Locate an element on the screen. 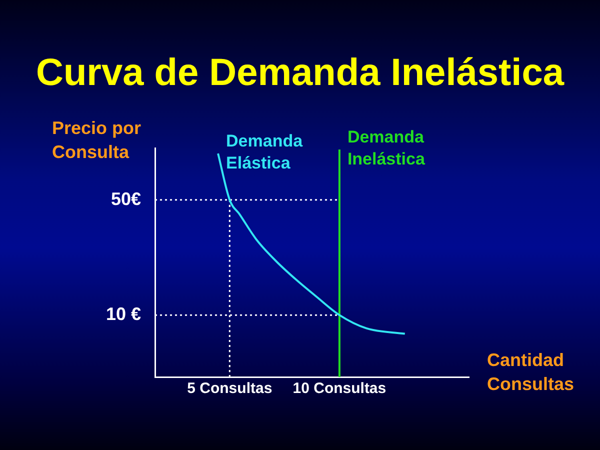 The height and width of the screenshot is (450, 600). chart-title: Curva de Demanda Inelástica is located at coordinates (300, 73).